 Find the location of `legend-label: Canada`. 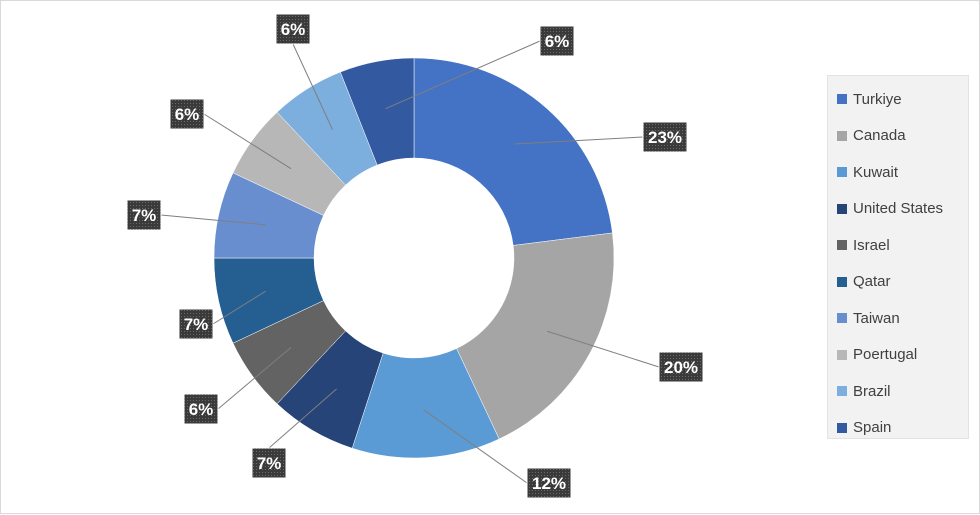

legend-label: Canada is located at coordinates (879, 136).